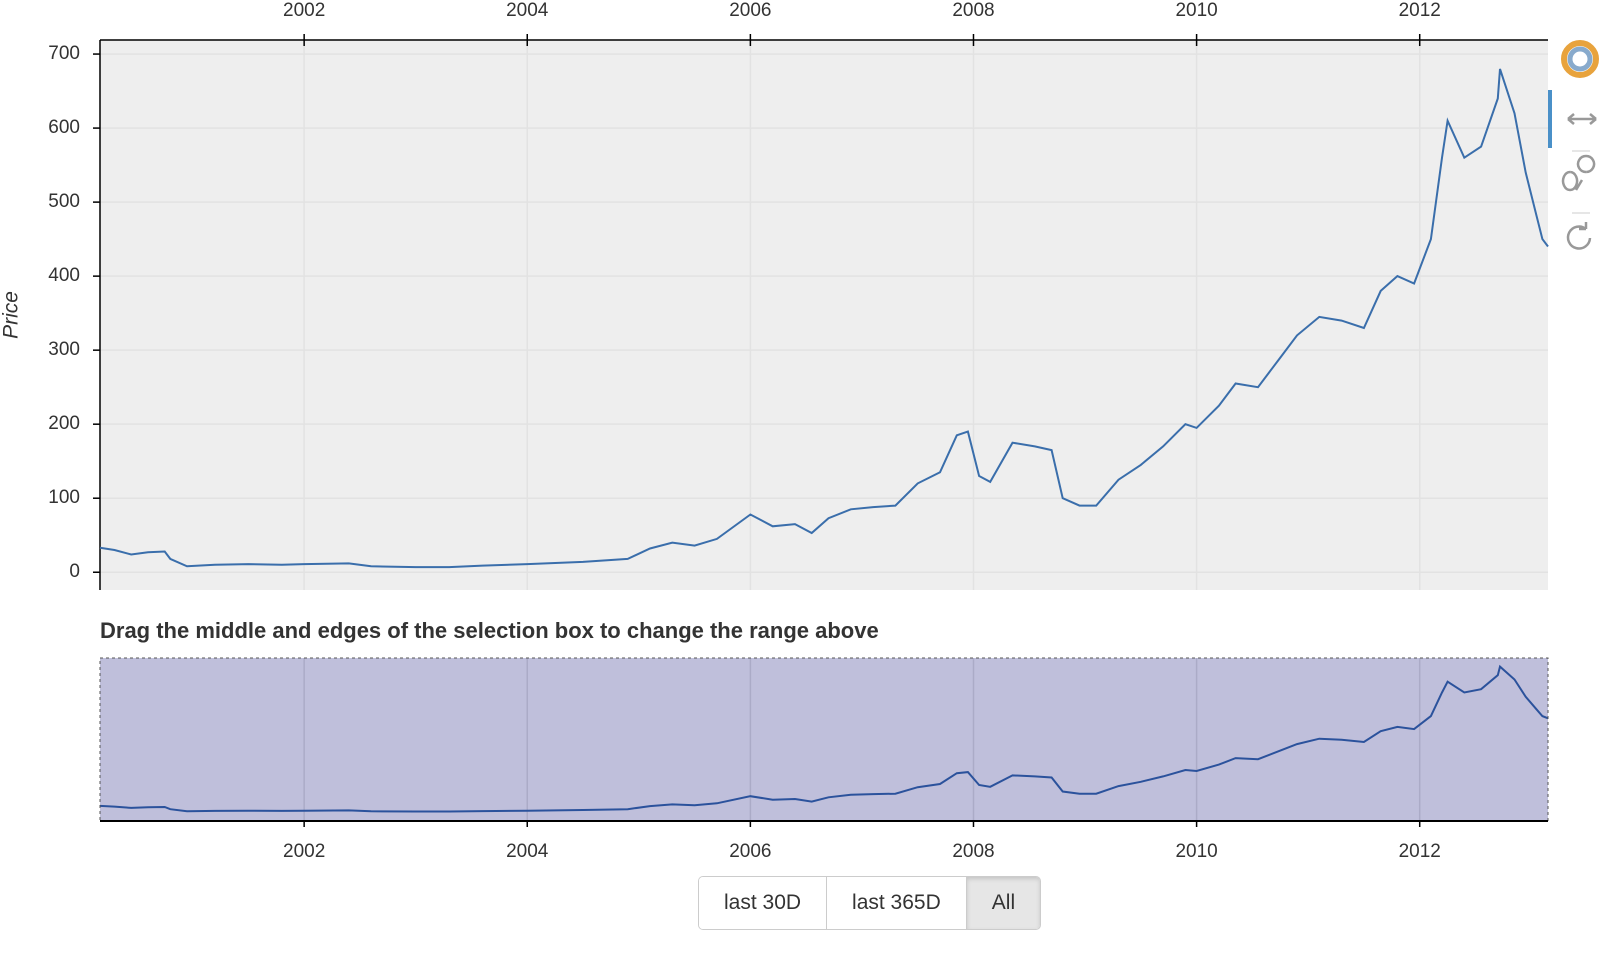 The image size is (1616, 962). Describe the element at coordinates (64, 423) in the screenshot. I see `y-tick-label: 200` at that location.